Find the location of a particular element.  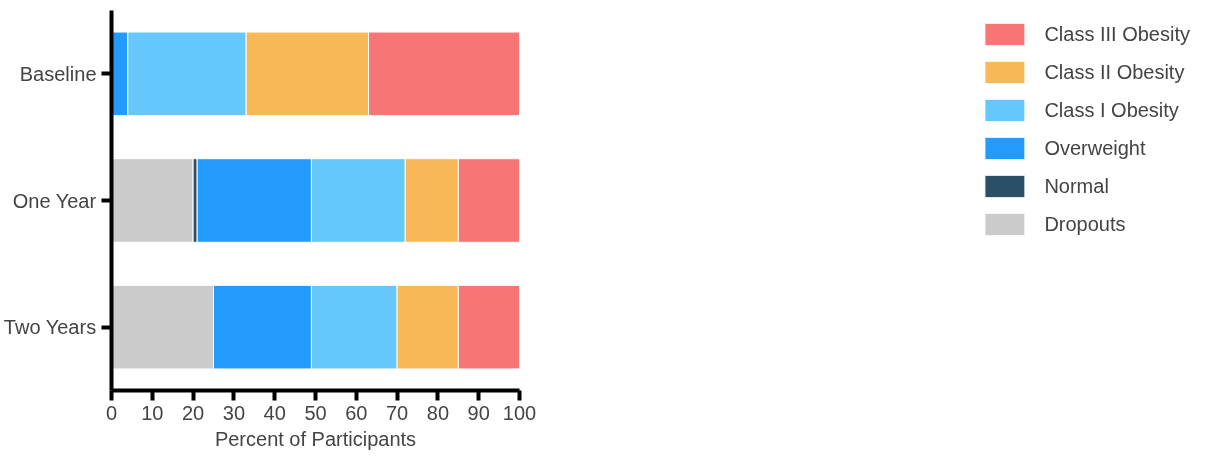

x-tick-label: 100 is located at coordinates (519, 412).